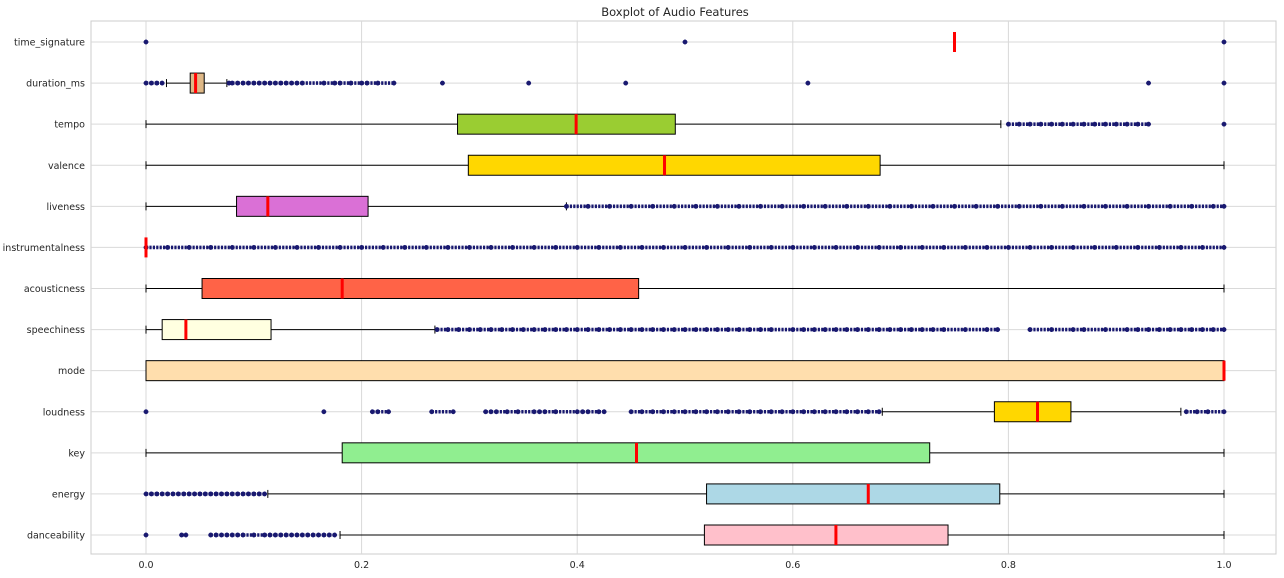  What do you see at coordinates (44, 248) in the screenshot?
I see `y-tick-label: instrumentalness` at bounding box center [44, 248].